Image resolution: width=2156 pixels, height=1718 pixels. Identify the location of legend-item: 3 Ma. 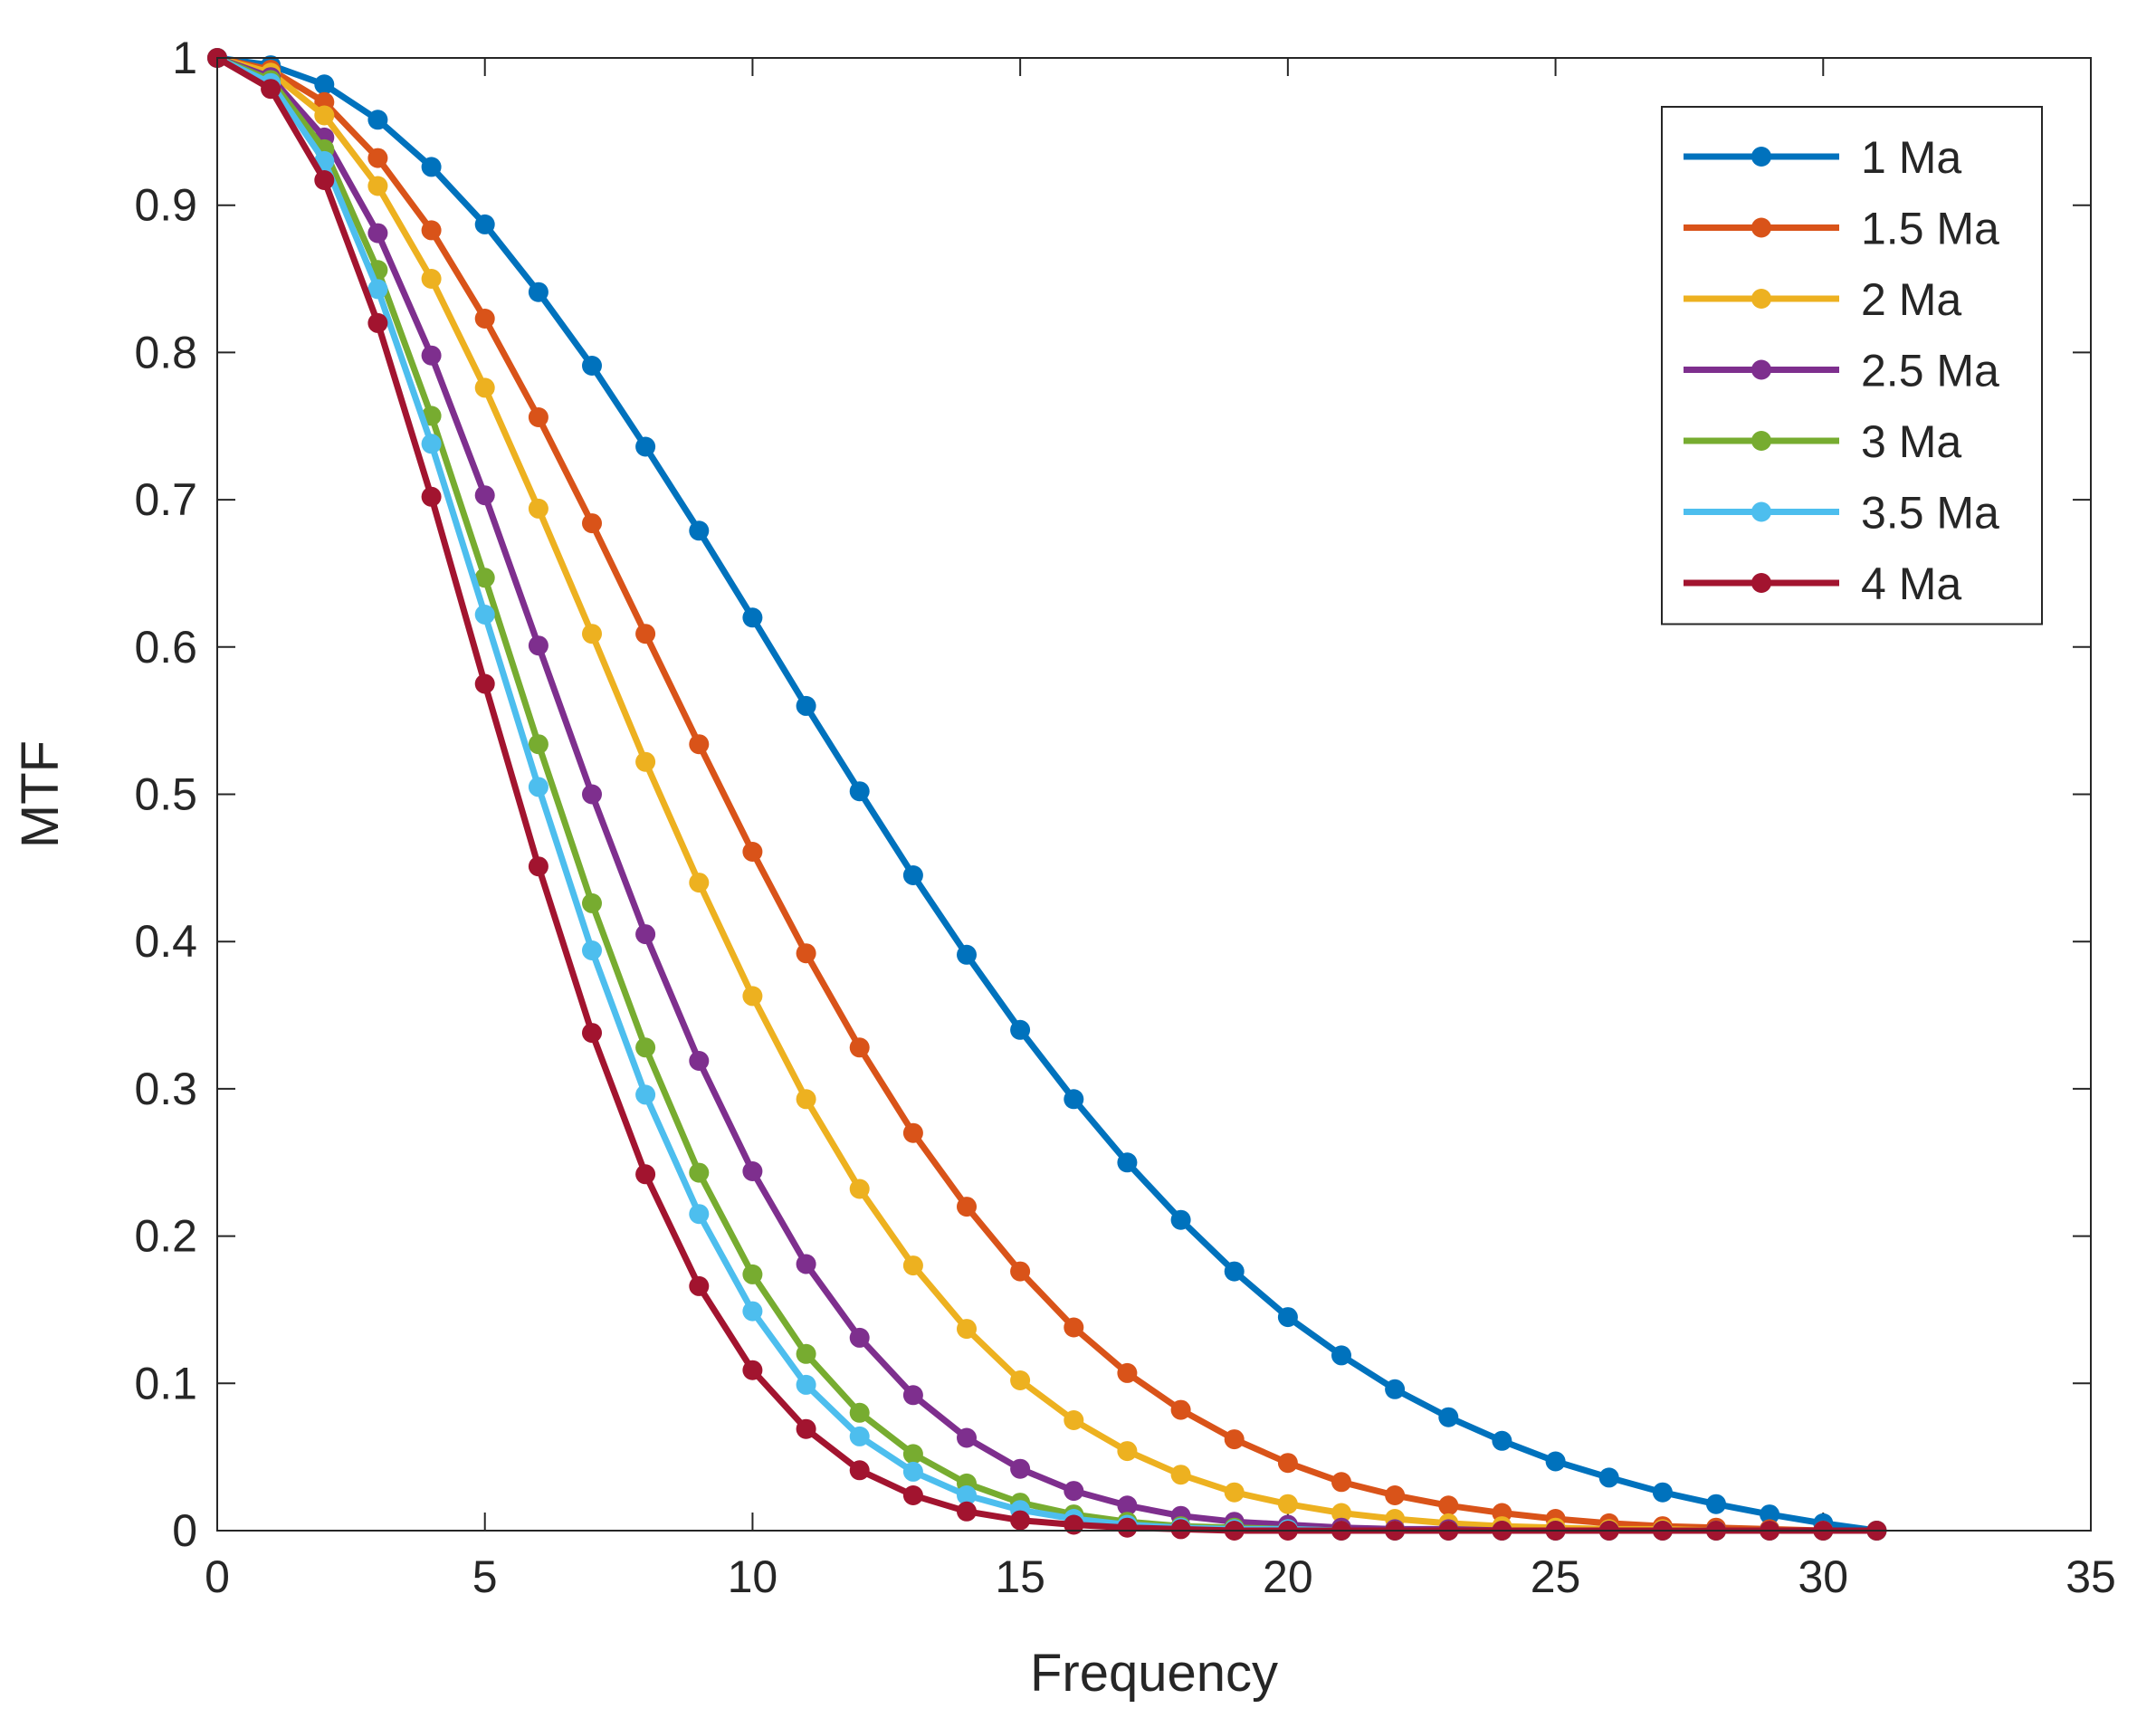
(1823, 441).